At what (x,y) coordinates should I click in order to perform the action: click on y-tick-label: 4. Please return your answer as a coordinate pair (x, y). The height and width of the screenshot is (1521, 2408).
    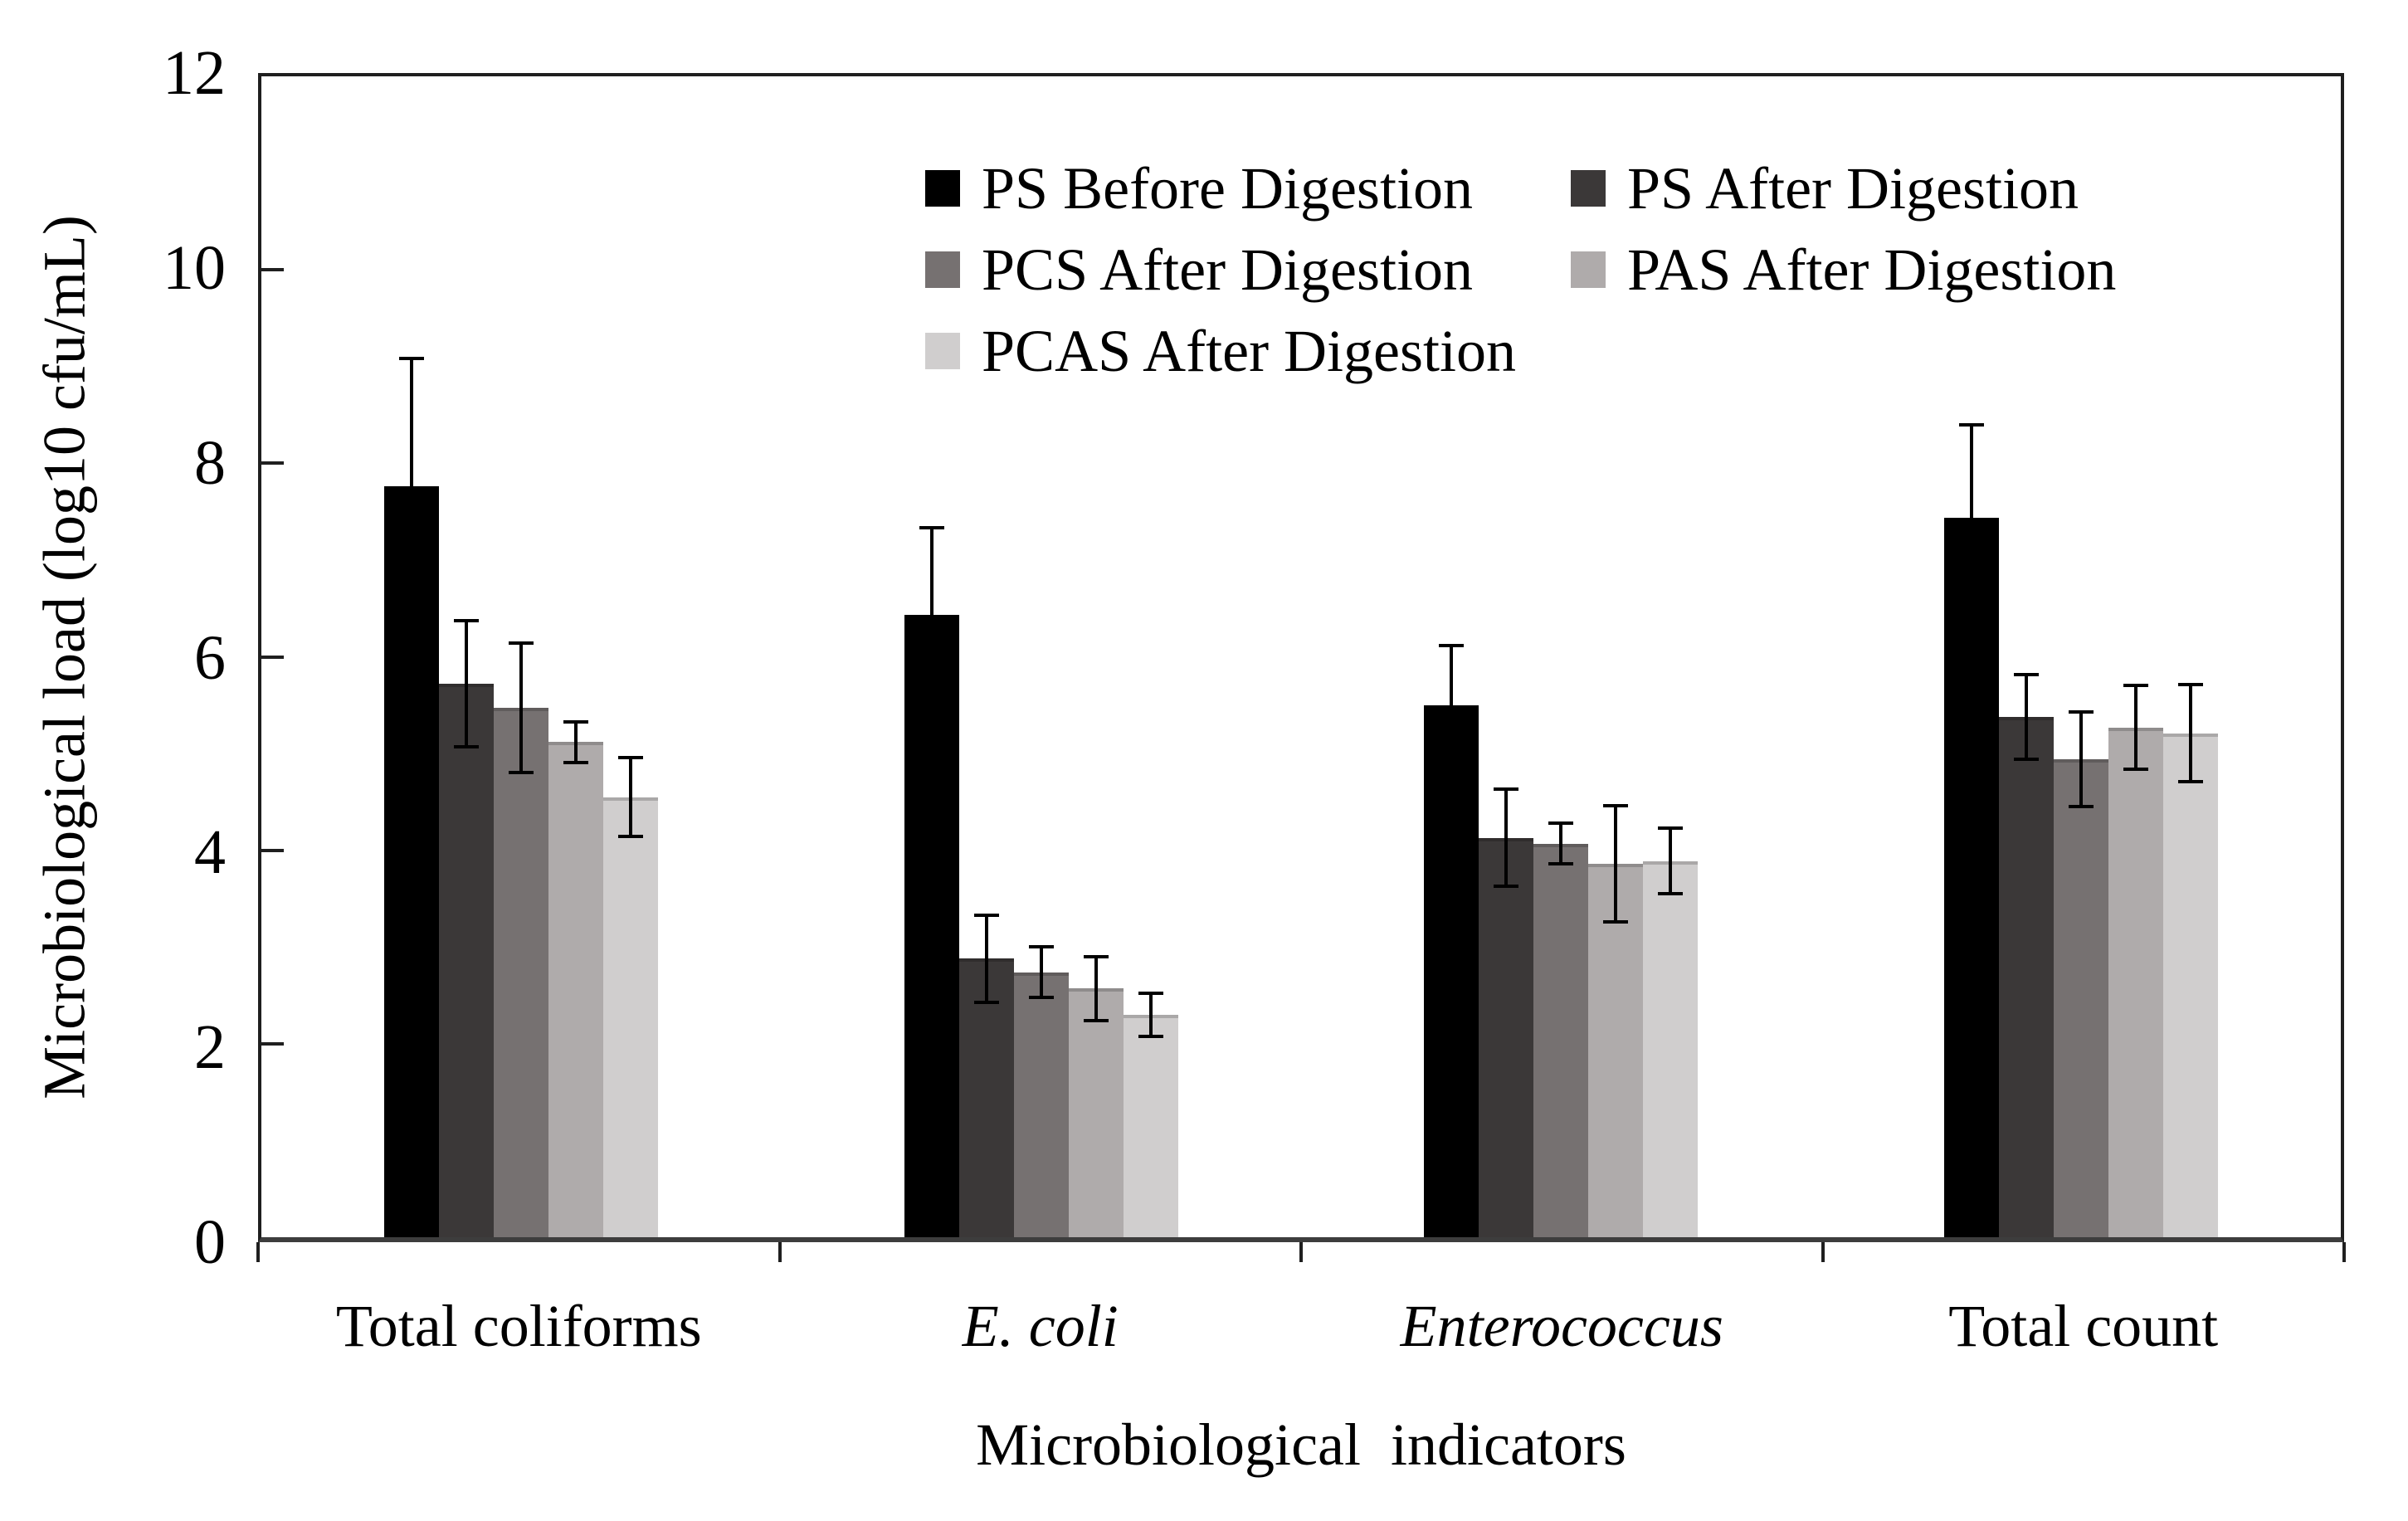
    Looking at the image, I should click on (210, 852).